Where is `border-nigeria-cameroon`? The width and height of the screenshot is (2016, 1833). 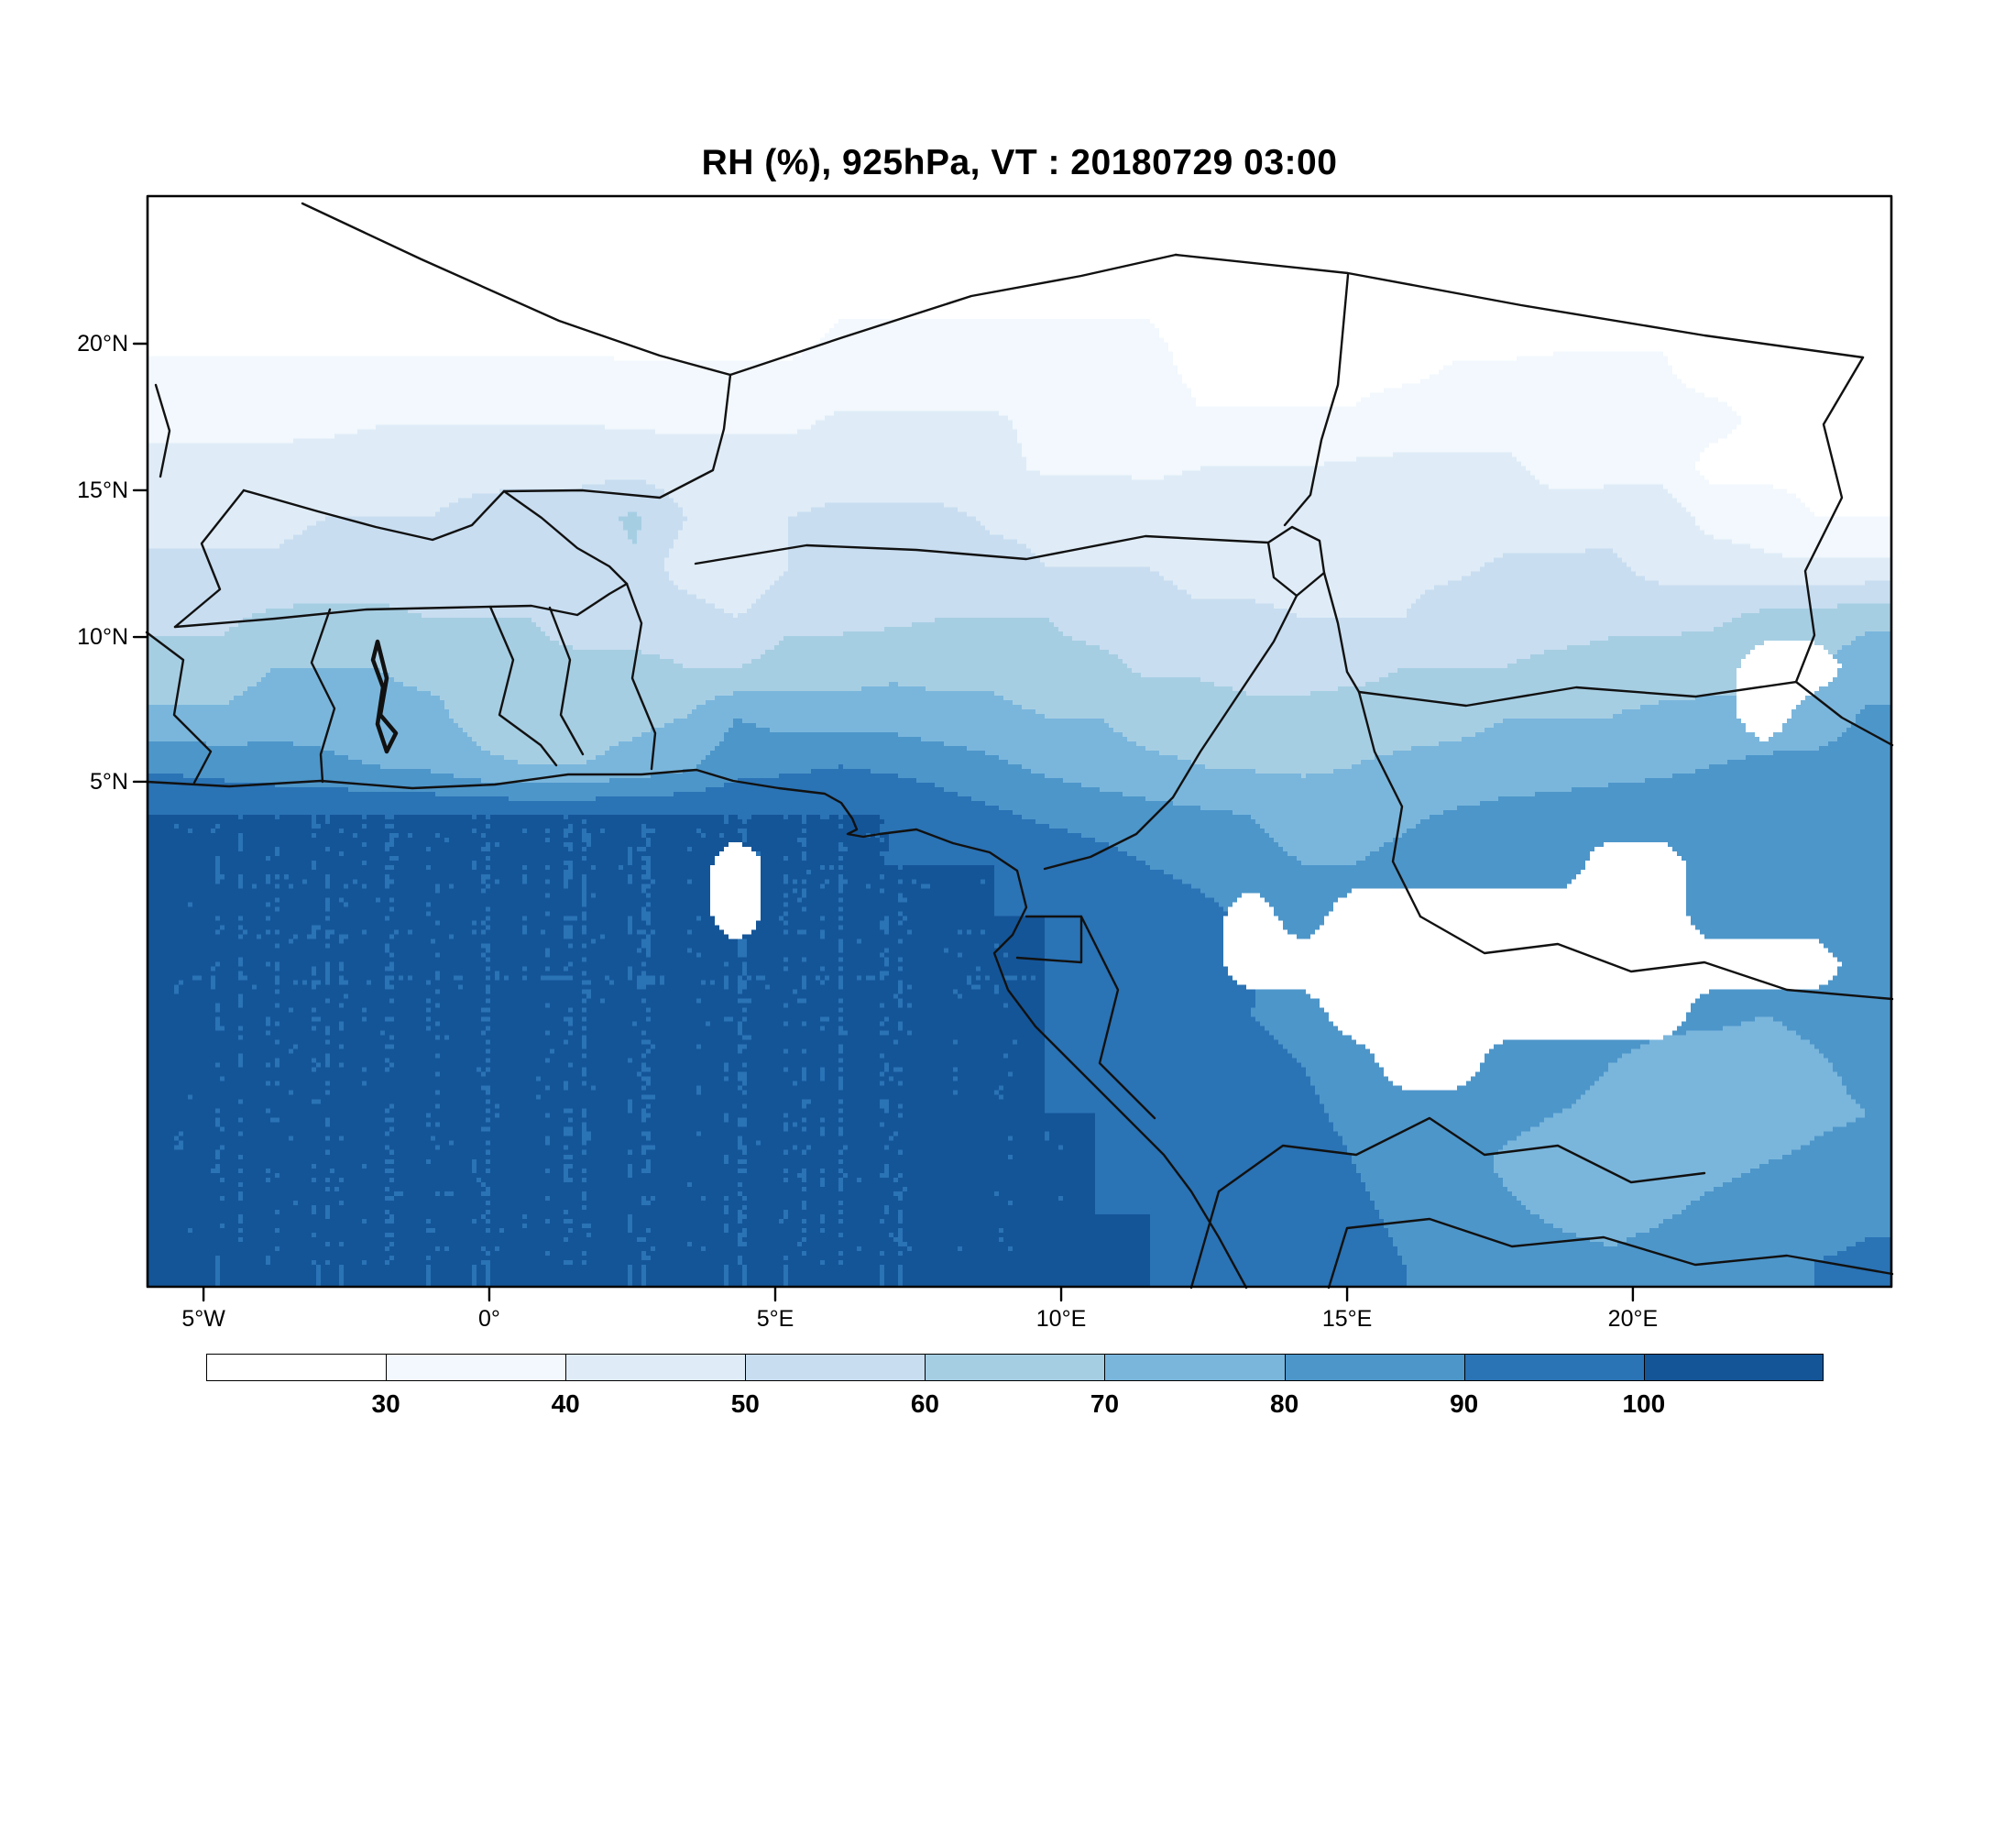
border-nigeria-cameroon is located at coordinates (1170, 732).